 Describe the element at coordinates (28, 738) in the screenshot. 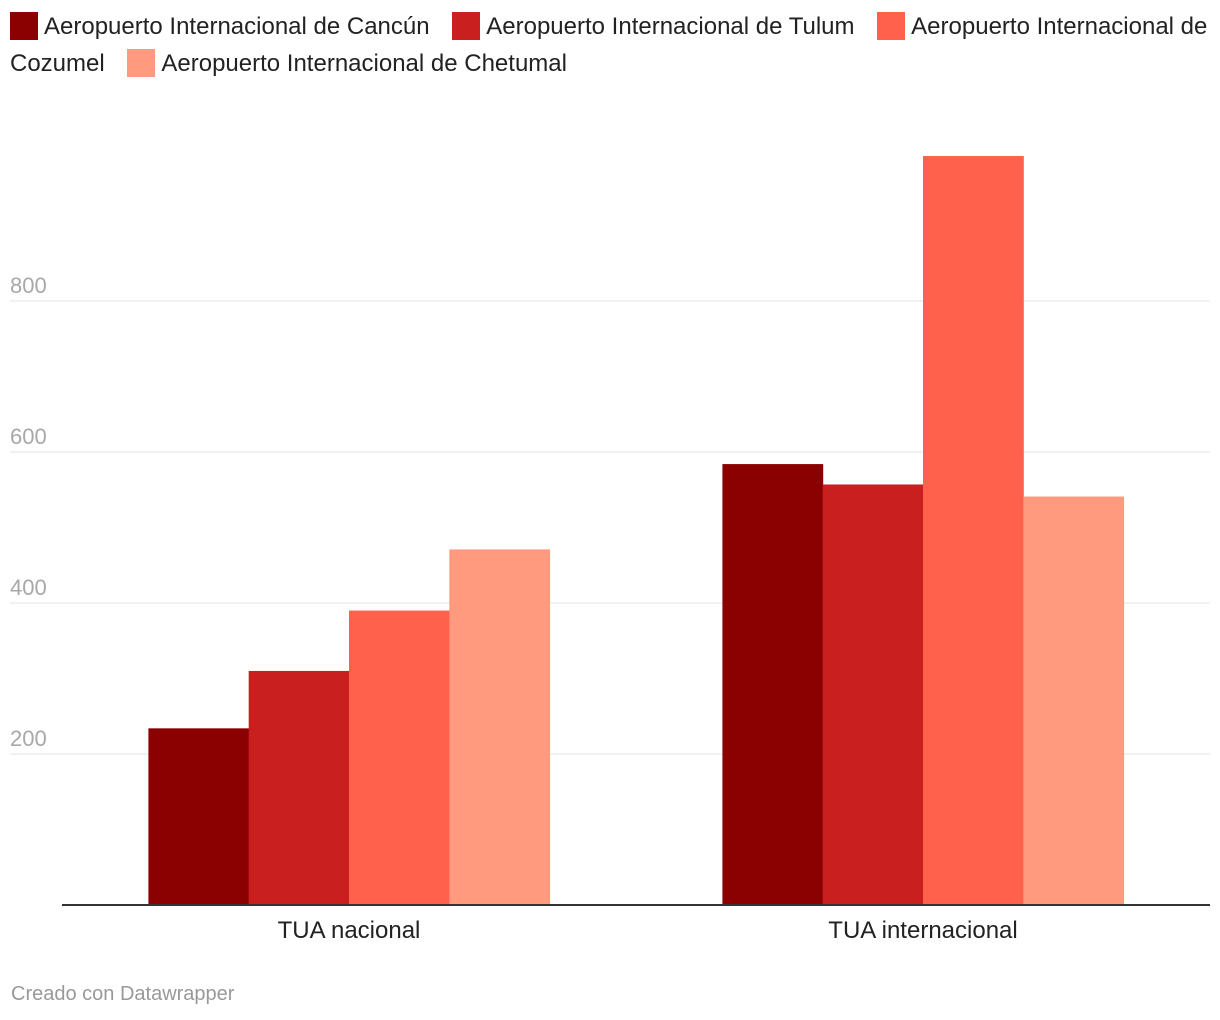

I see `y-tick-label: 200` at that location.